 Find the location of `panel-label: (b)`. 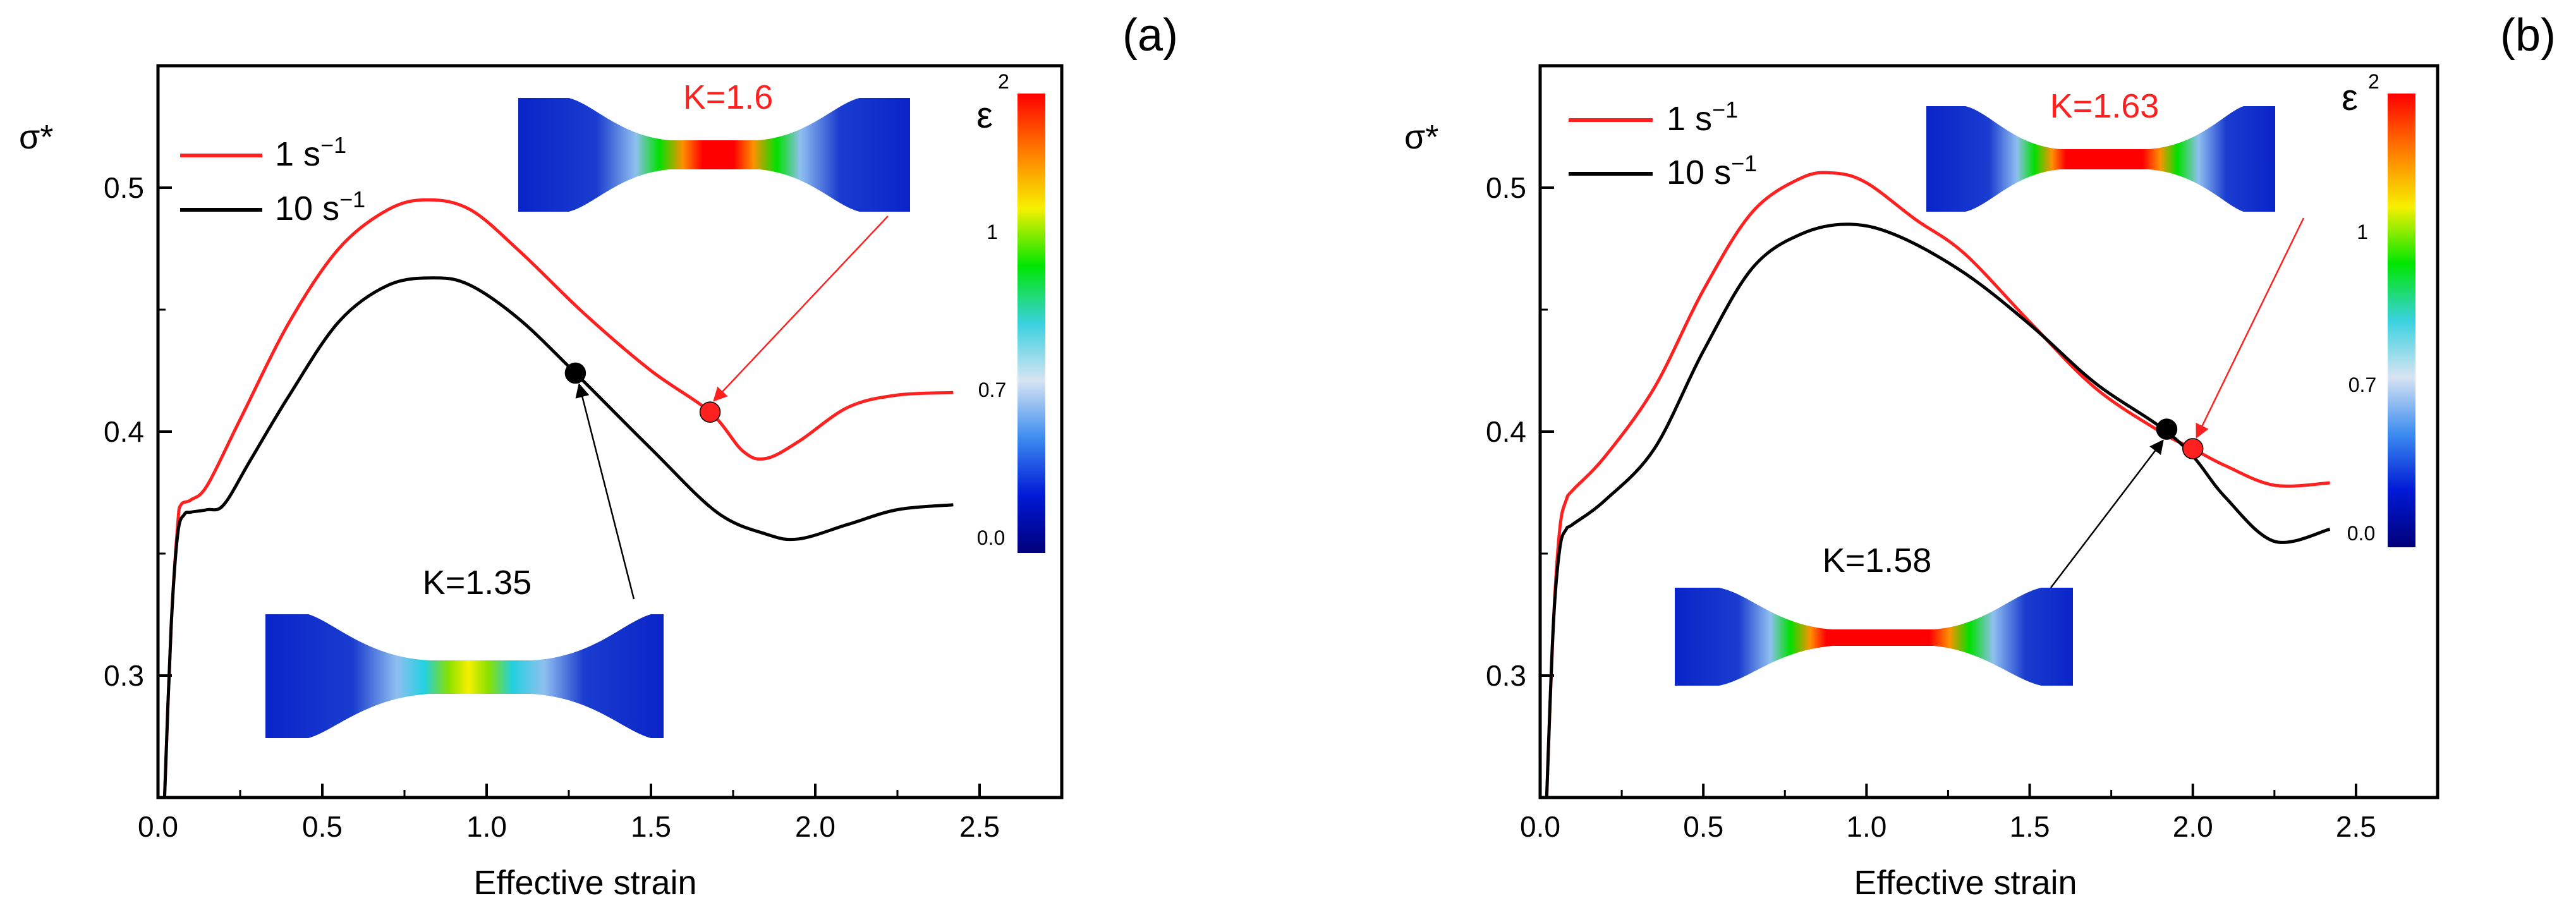

panel-label: (b) is located at coordinates (2528, 35).